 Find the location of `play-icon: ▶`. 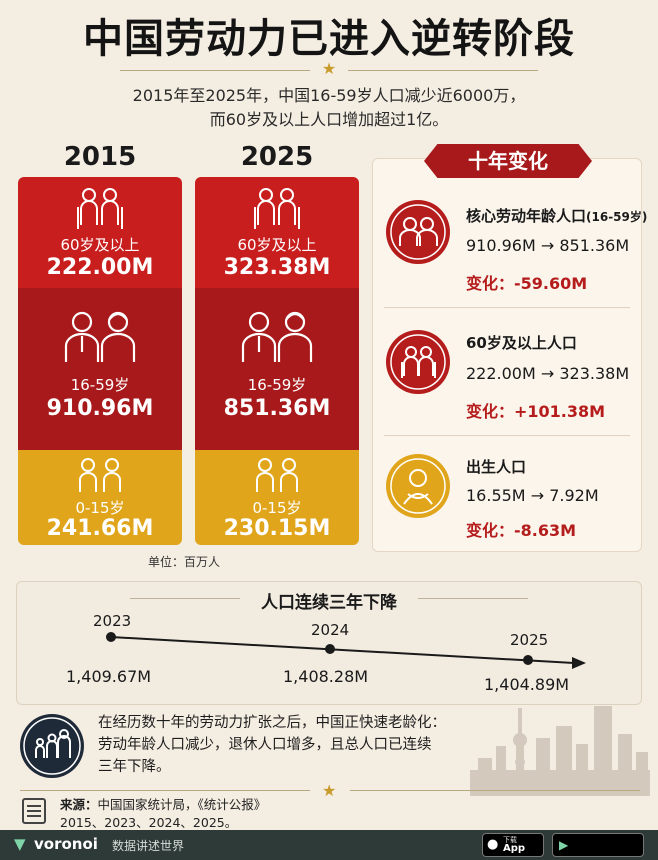

play-icon: ▶ is located at coordinates (564, 845).